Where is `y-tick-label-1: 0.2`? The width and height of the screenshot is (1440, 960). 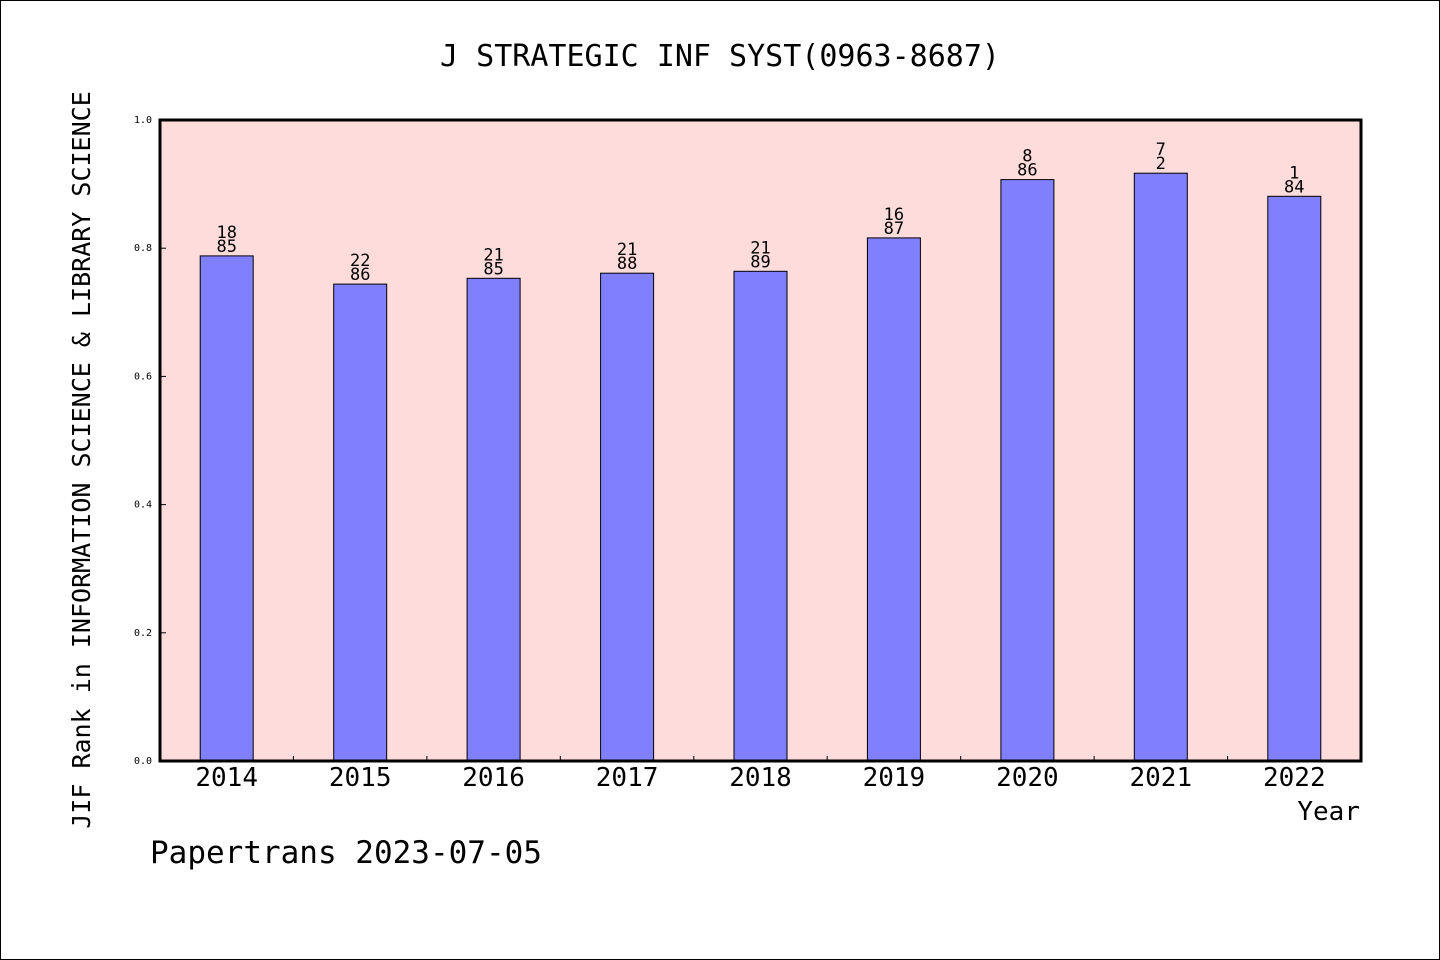 y-tick-label-1: 0.2 is located at coordinates (143, 633).